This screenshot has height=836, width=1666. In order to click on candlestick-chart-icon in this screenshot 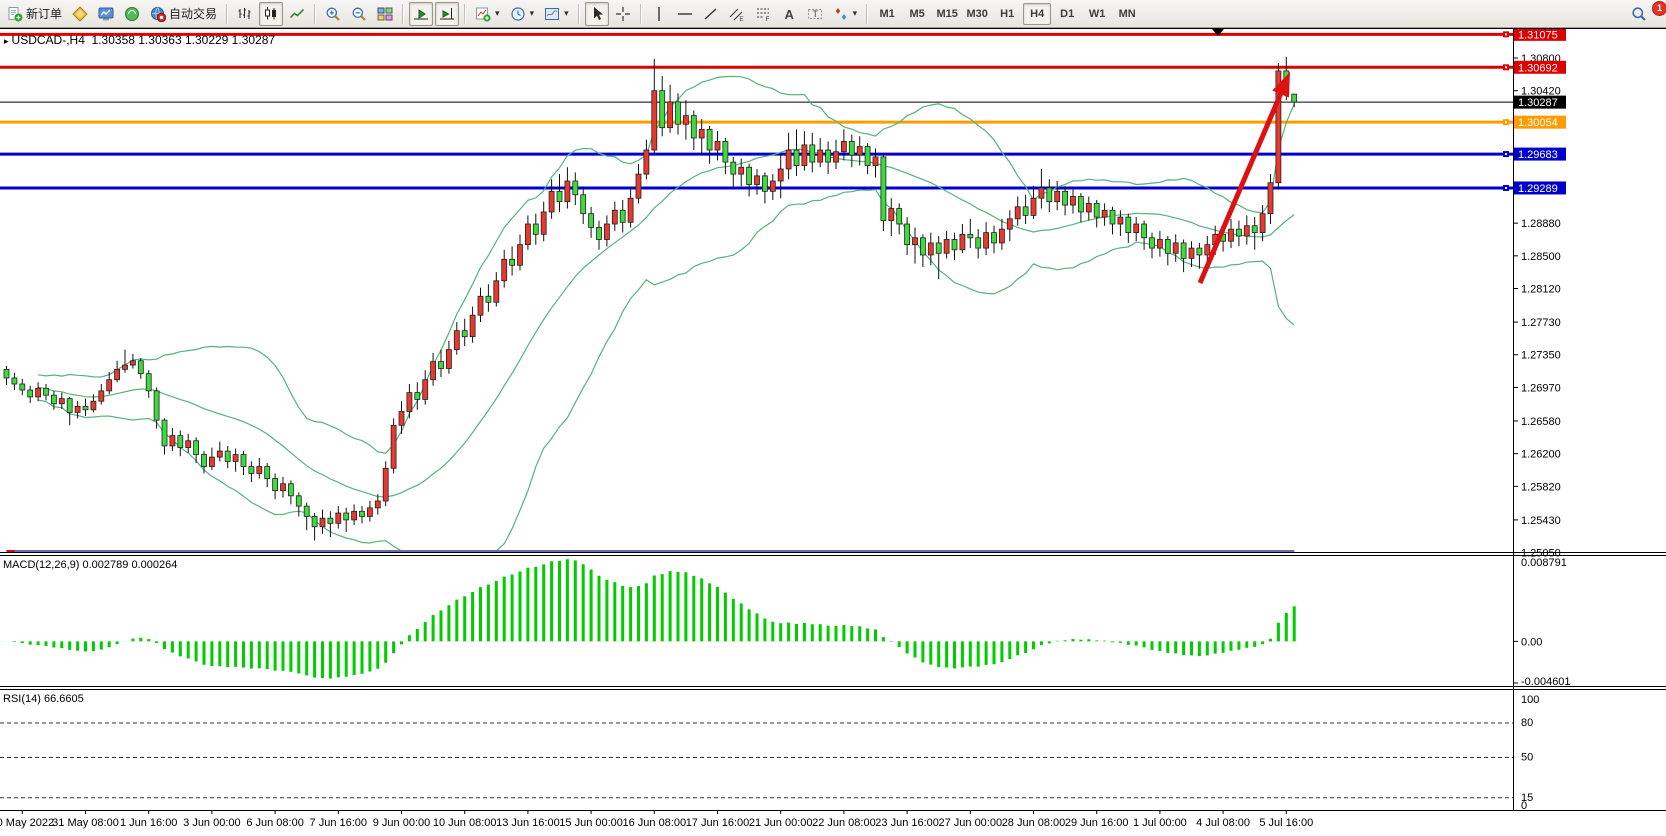, I will do `click(271, 12)`.